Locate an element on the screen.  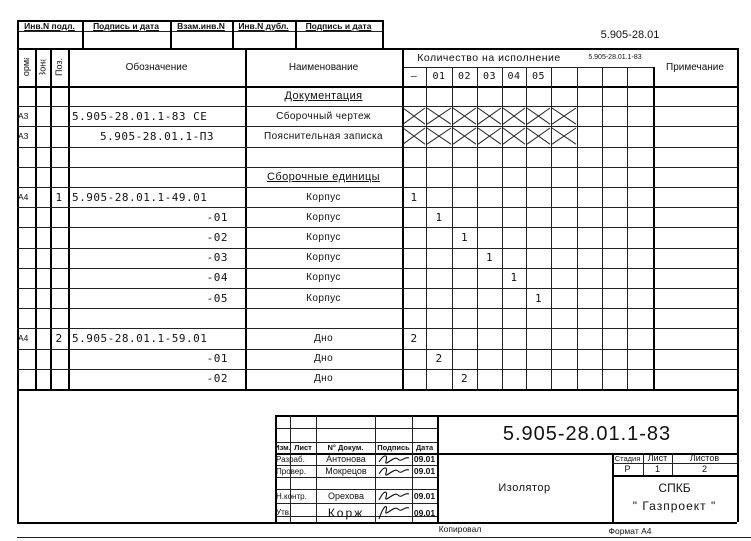
sheets-label: Листов is located at coordinates (704, 458).